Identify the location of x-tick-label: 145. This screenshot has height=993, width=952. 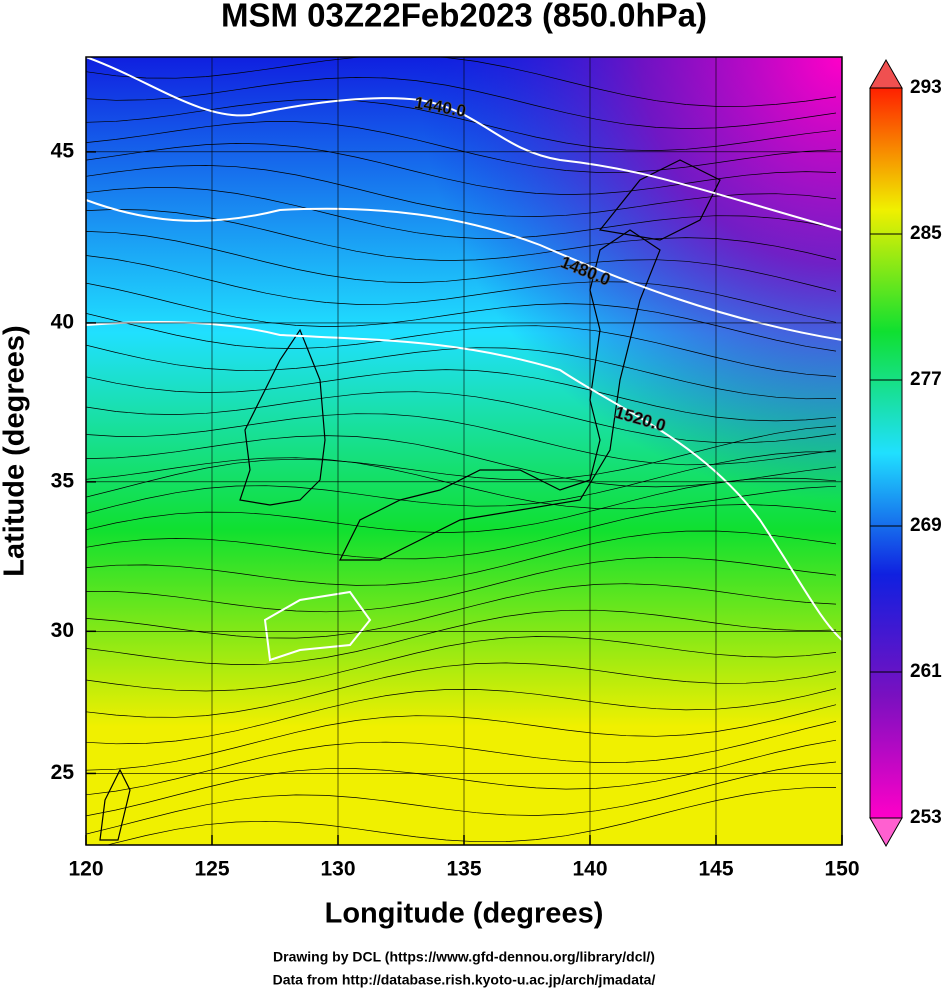
(715, 869).